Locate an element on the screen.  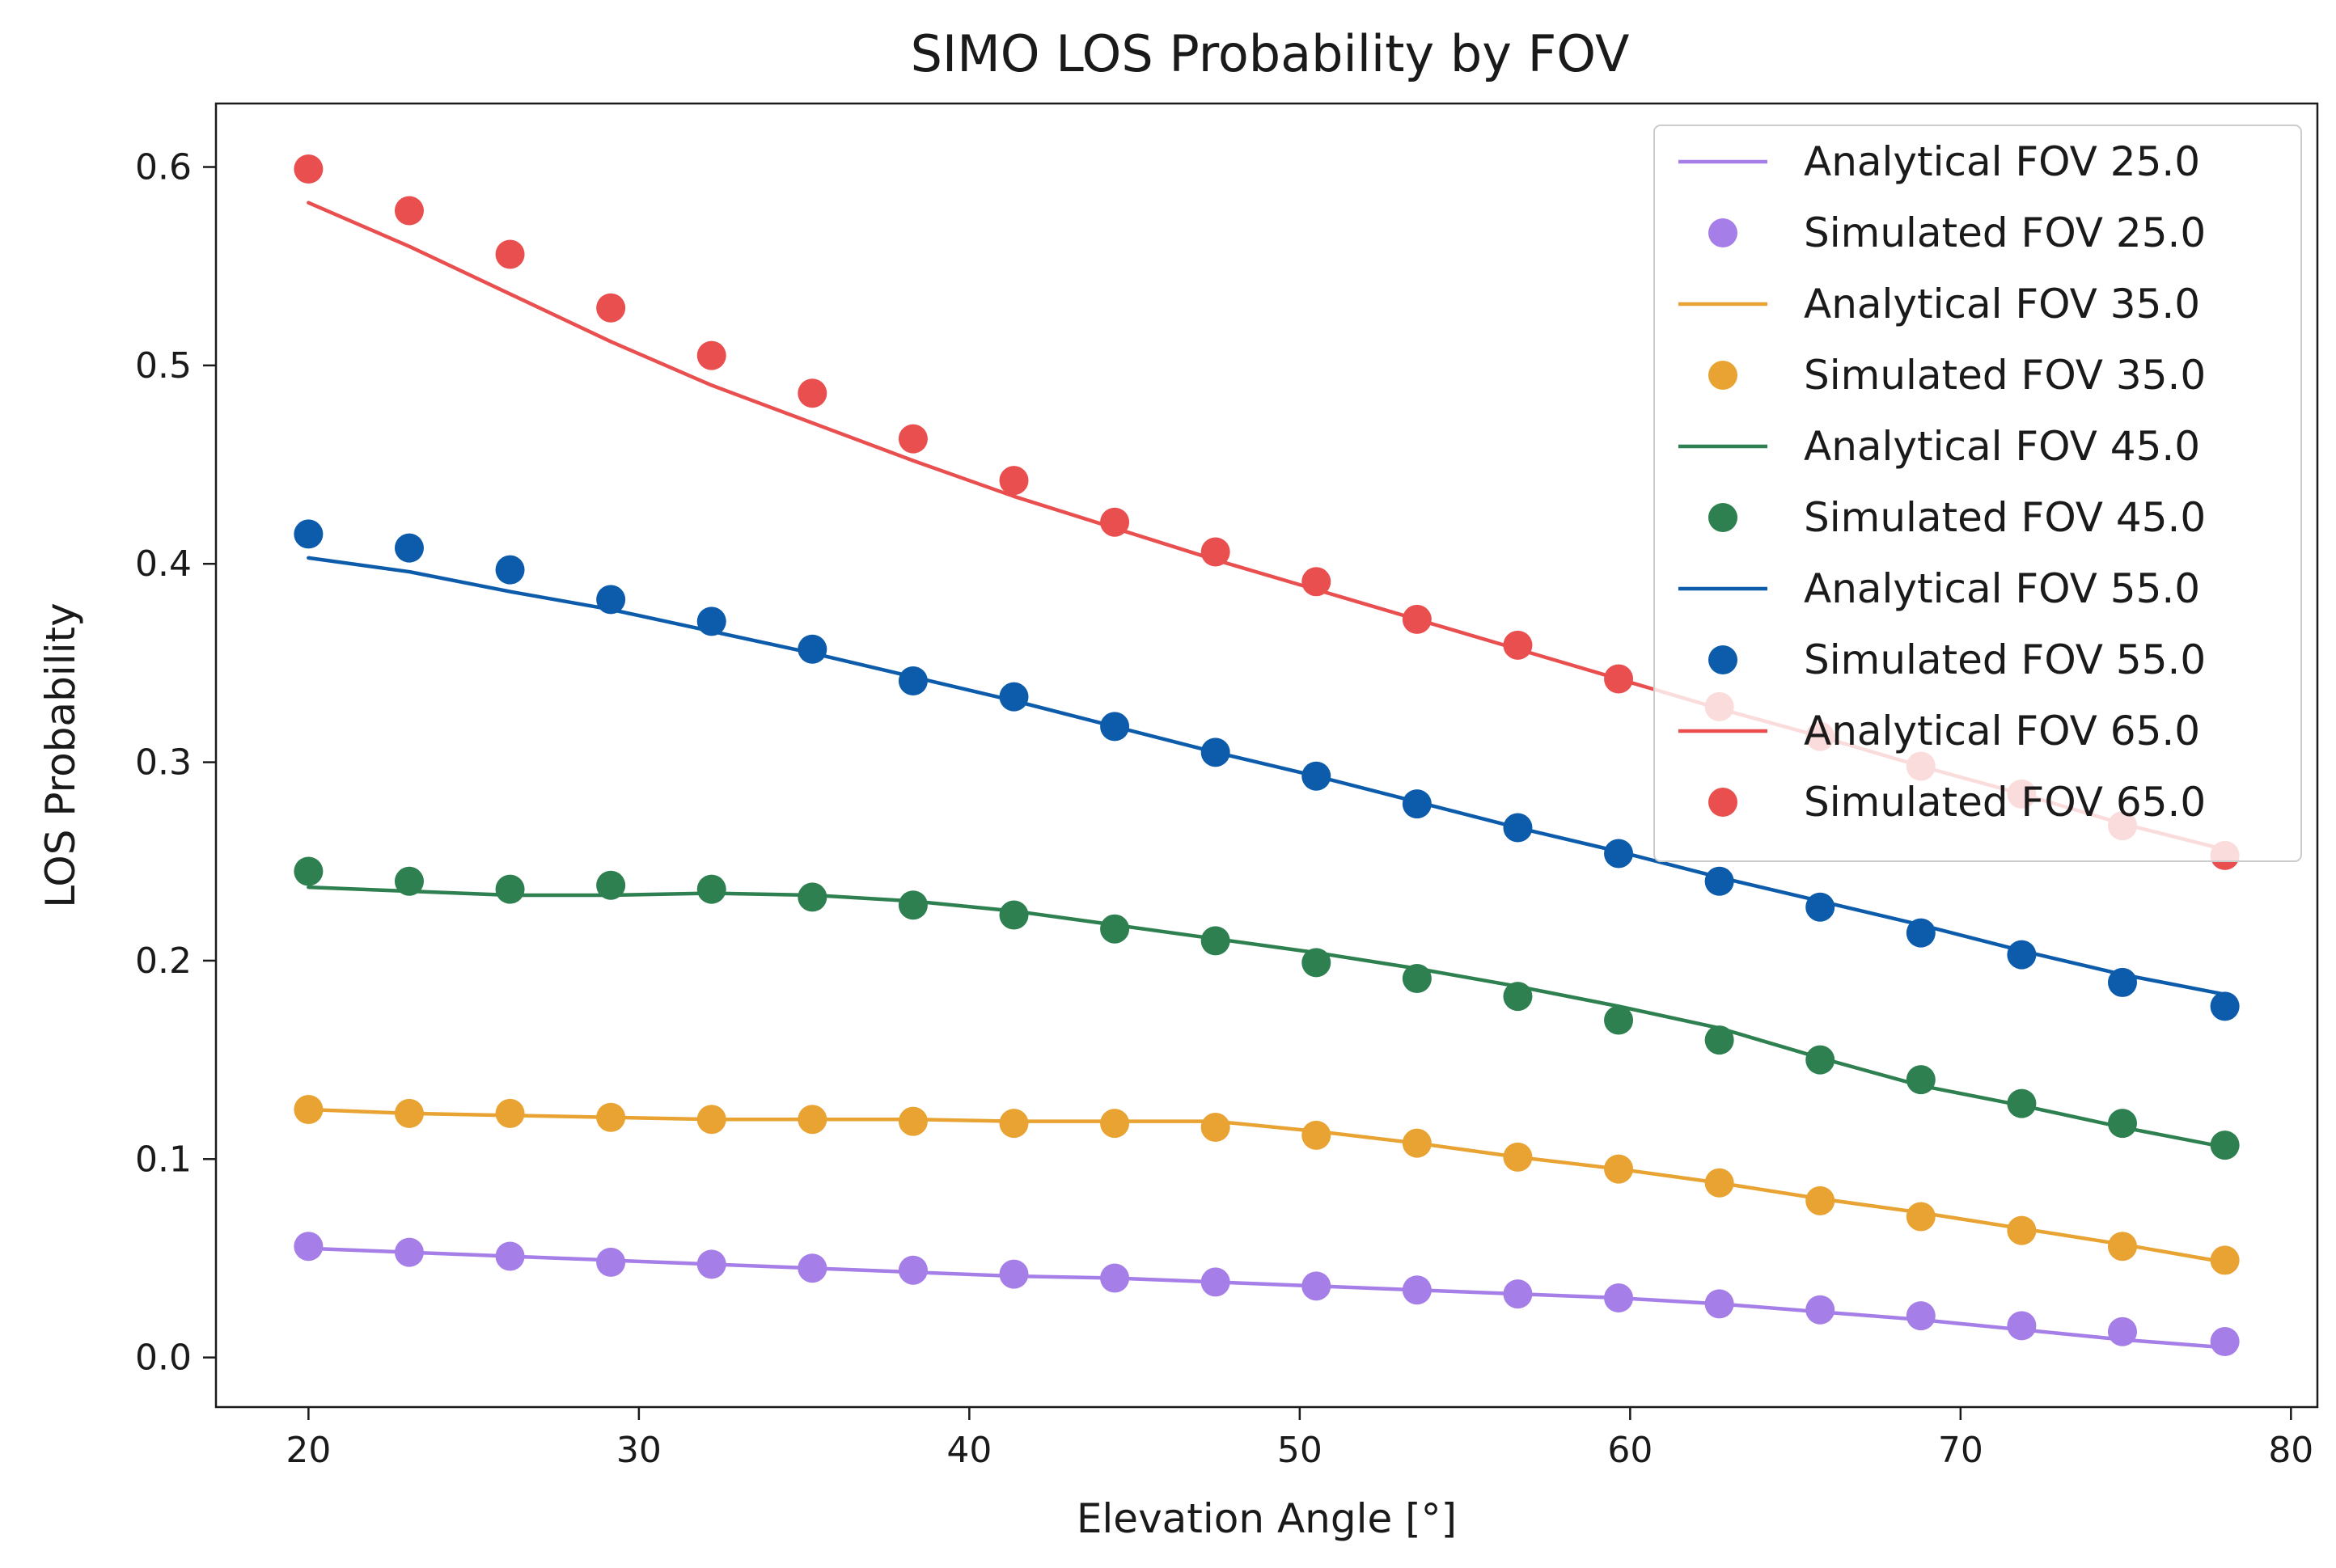
y-tick-label: 0.2 is located at coordinates (163, 961).